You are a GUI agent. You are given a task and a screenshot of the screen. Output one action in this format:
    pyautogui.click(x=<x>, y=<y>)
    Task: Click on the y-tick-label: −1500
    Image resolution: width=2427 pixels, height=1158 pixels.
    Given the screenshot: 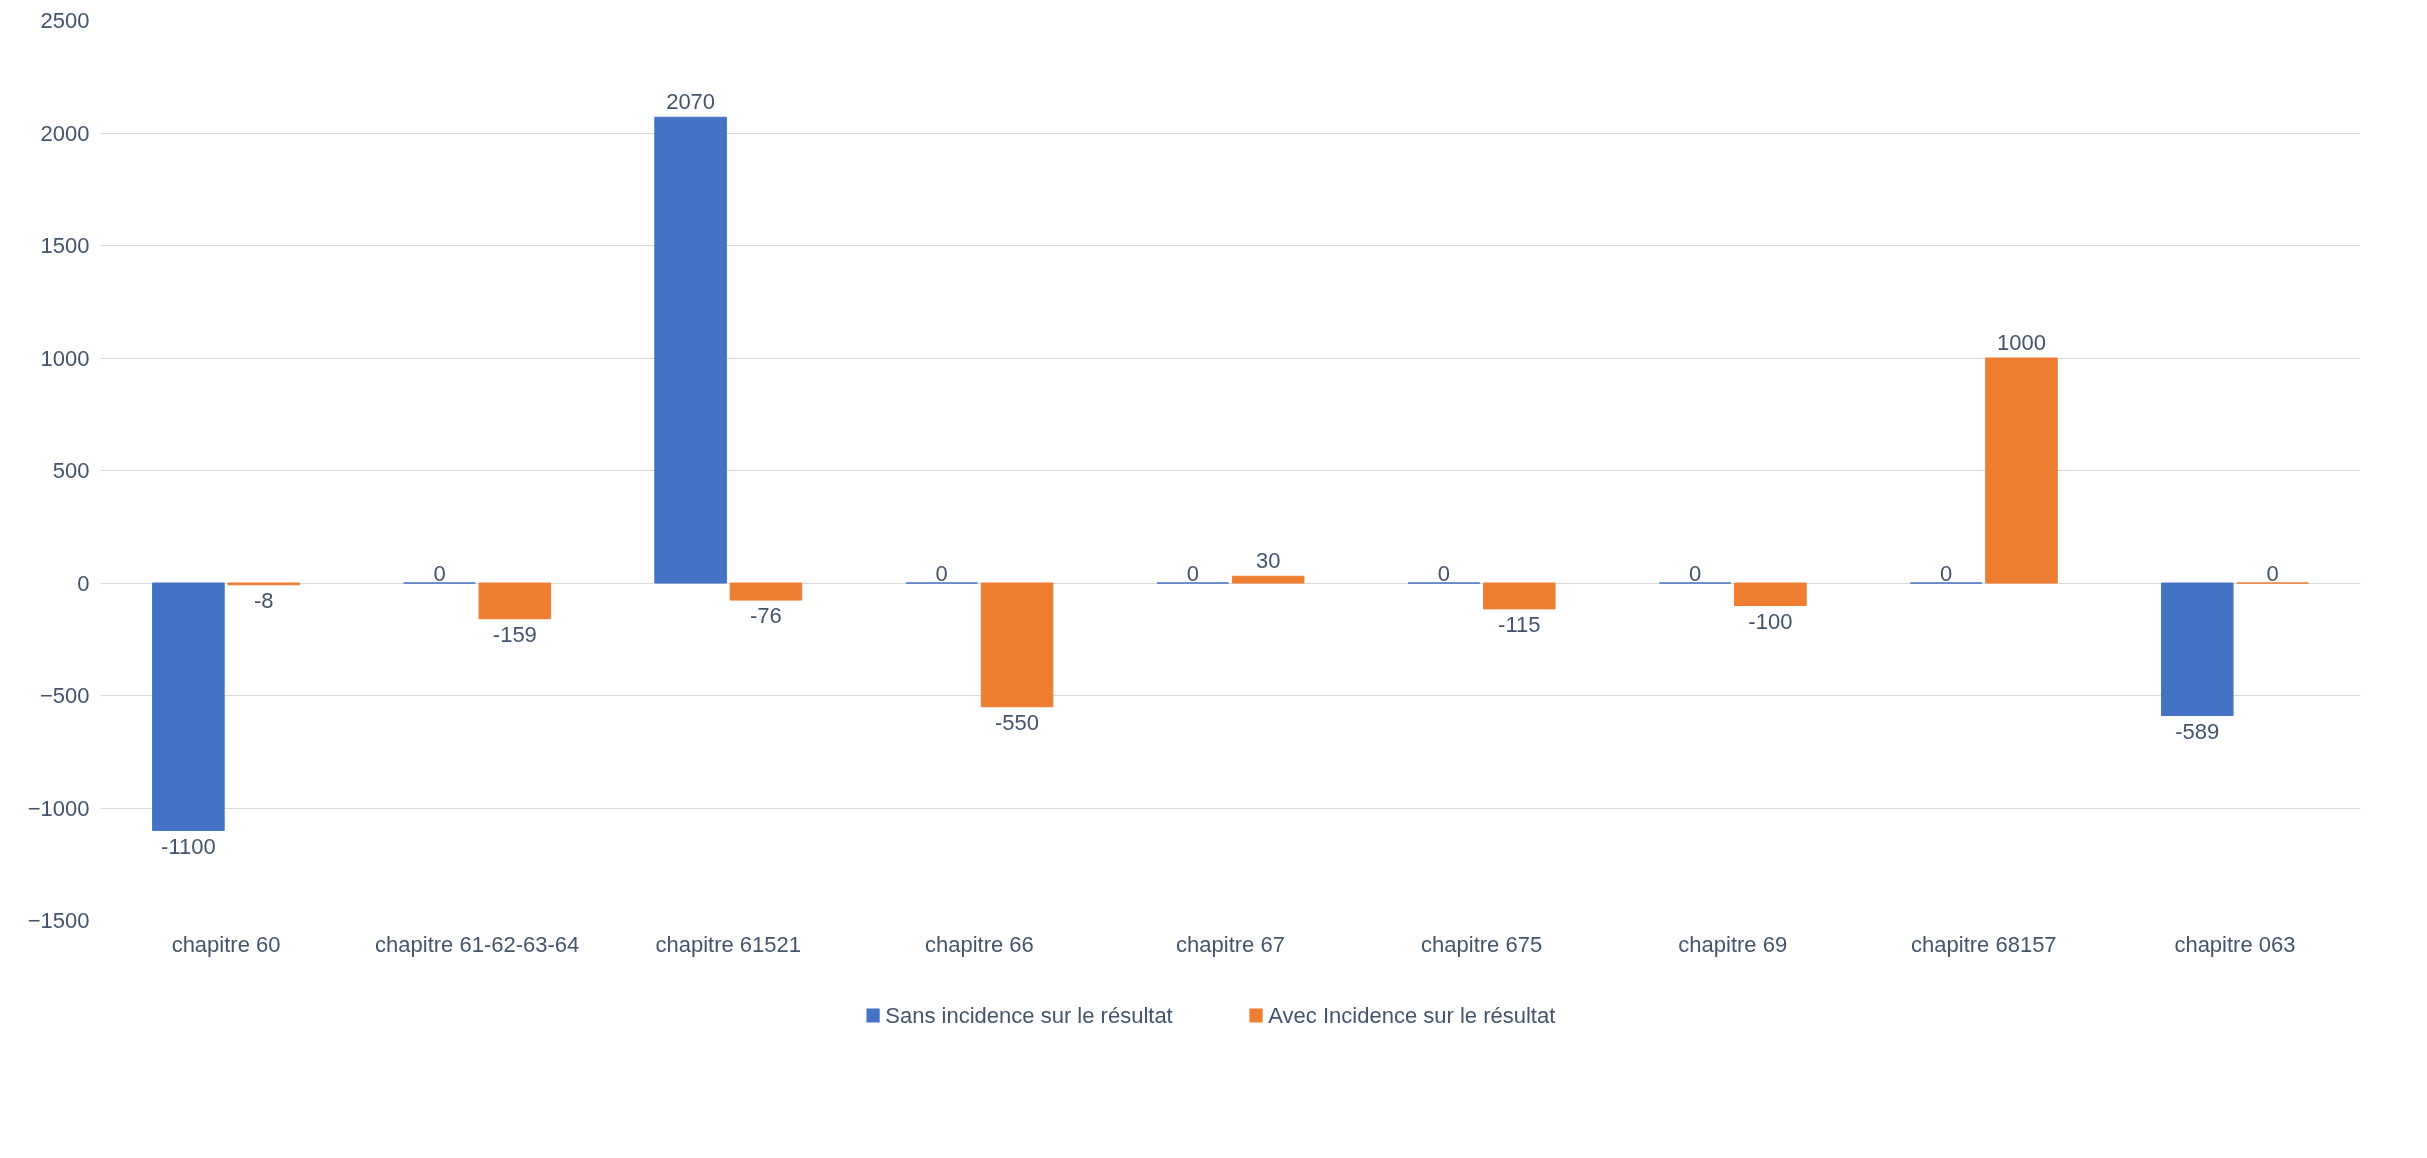 What is the action you would take?
    pyautogui.click(x=58, y=920)
    